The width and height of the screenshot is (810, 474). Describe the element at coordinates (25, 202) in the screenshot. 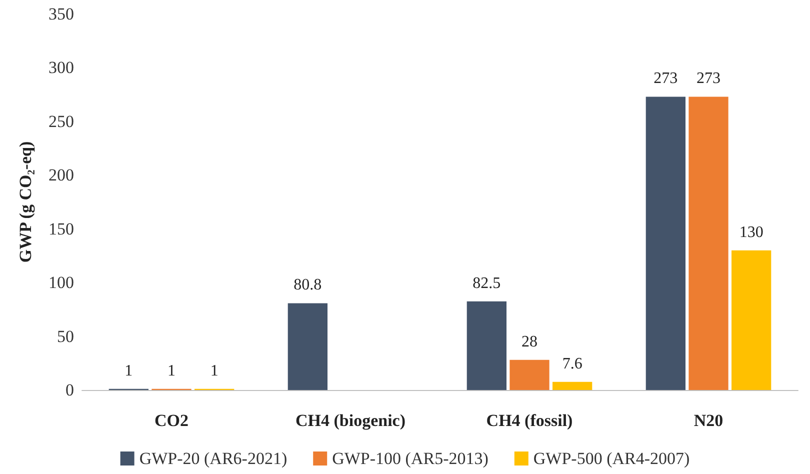

I see `y-axis-title: GWP (g CO₂-eq)` at that location.